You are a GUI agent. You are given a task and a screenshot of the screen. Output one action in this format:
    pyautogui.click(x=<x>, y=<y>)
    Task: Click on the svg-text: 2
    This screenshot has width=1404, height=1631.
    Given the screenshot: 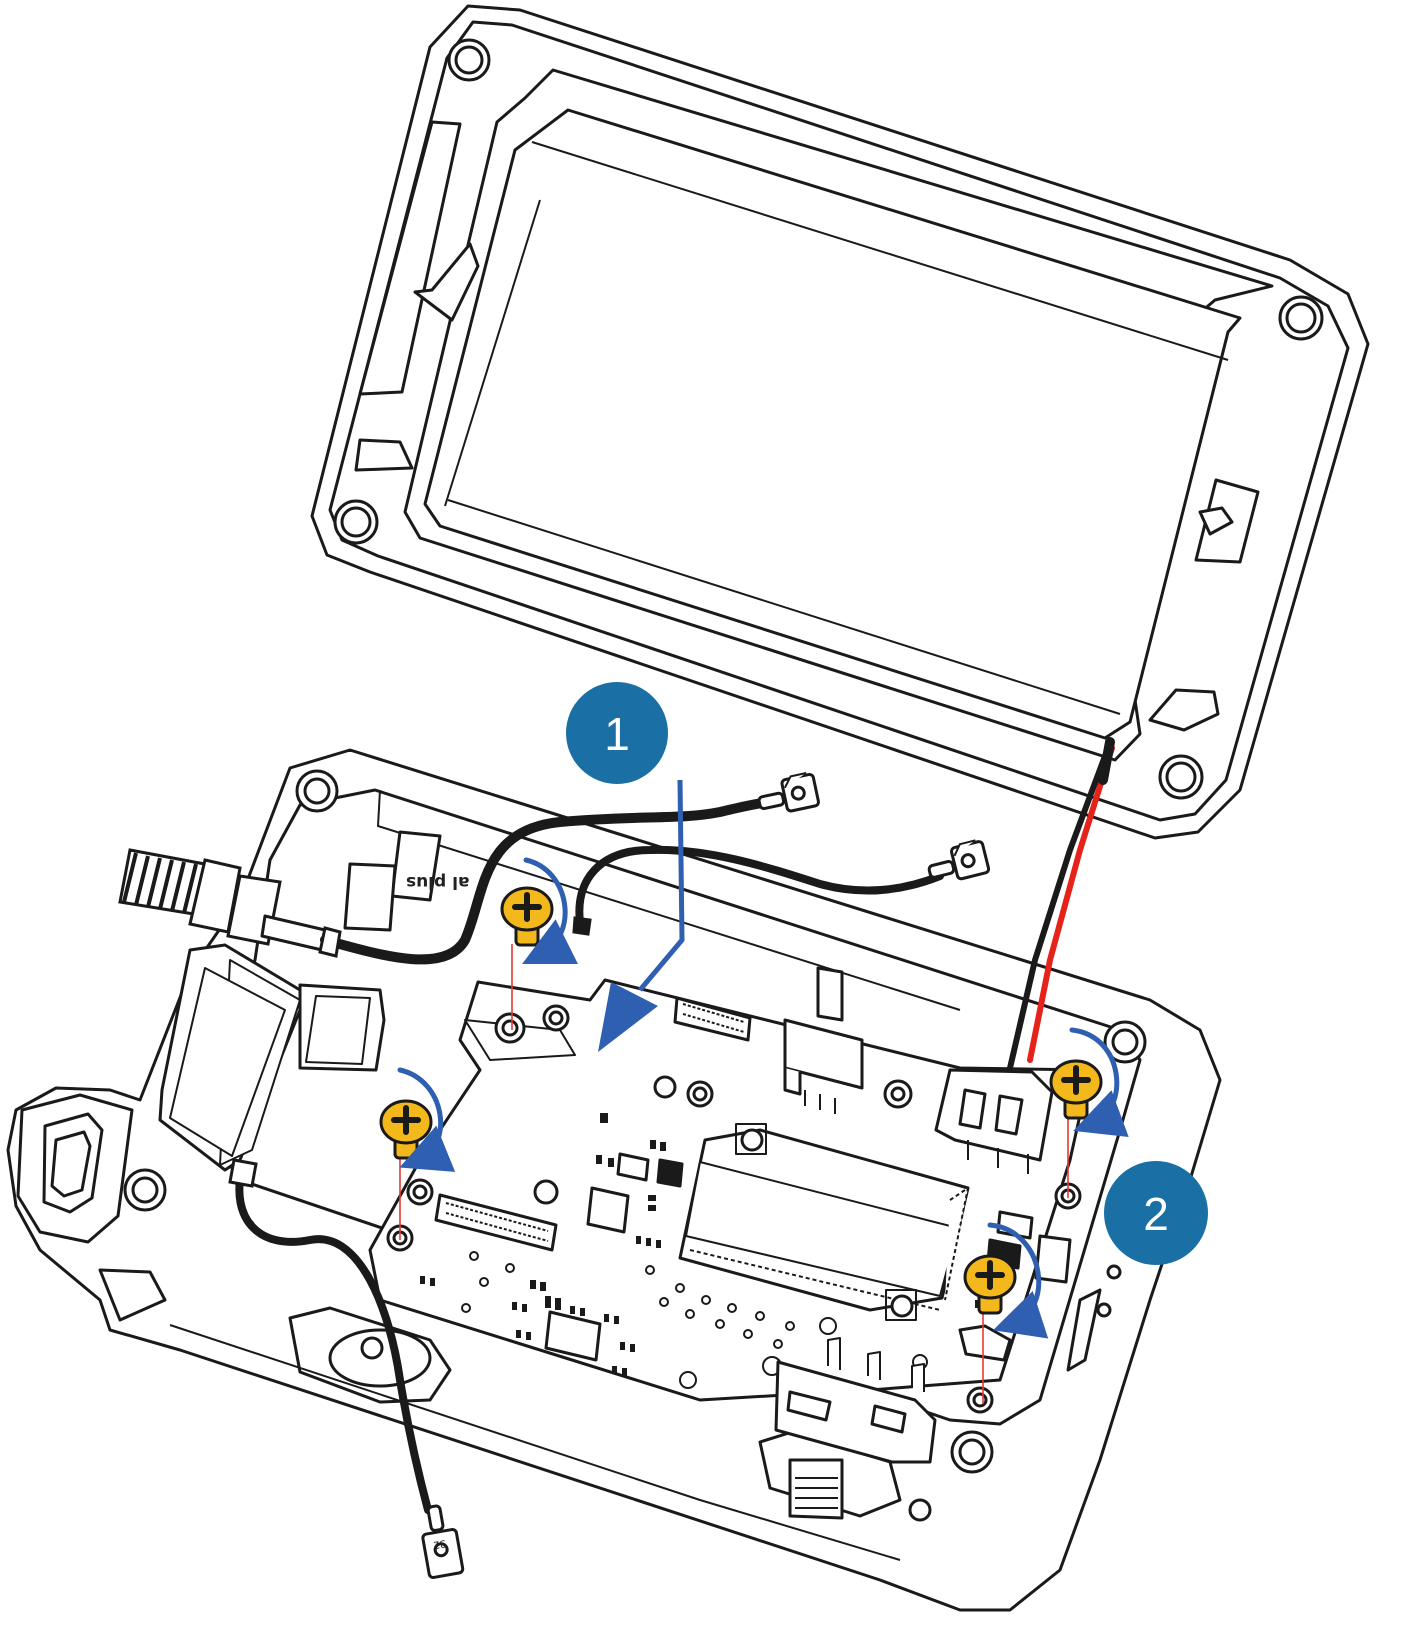 What is the action you would take?
    pyautogui.click(x=1156, y=1214)
    